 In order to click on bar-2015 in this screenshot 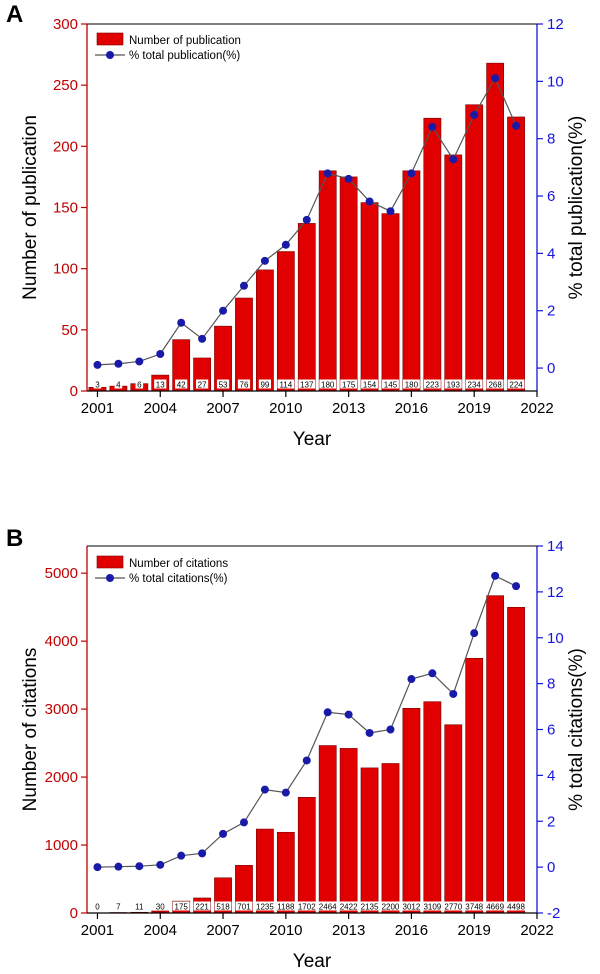, I will do `click(390, 302)`.